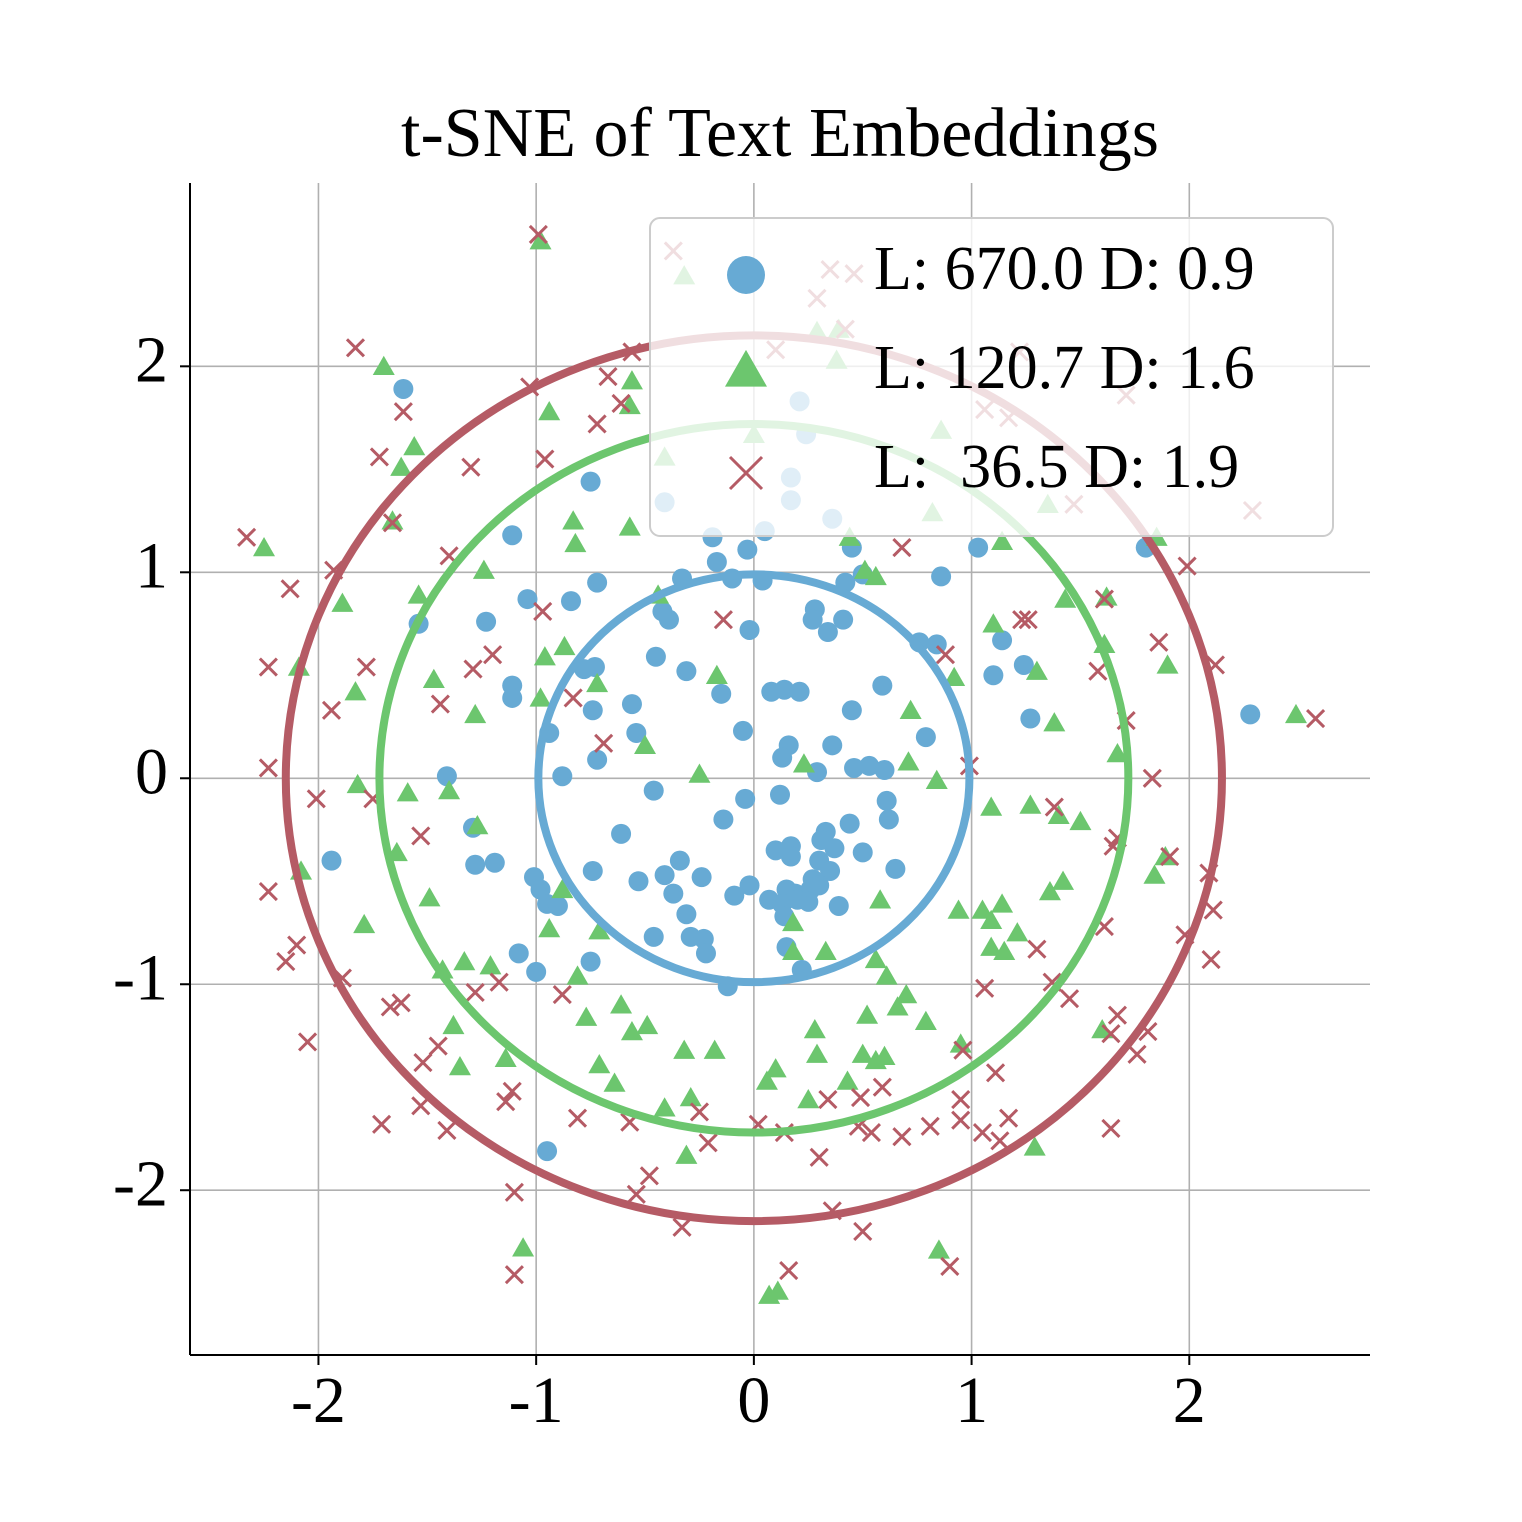 The width and height of the screenshot is (1522, 1522). Describe the element at coordinates (151, 565) in the screenshot. I see `y-tick-label: 1` at that location.